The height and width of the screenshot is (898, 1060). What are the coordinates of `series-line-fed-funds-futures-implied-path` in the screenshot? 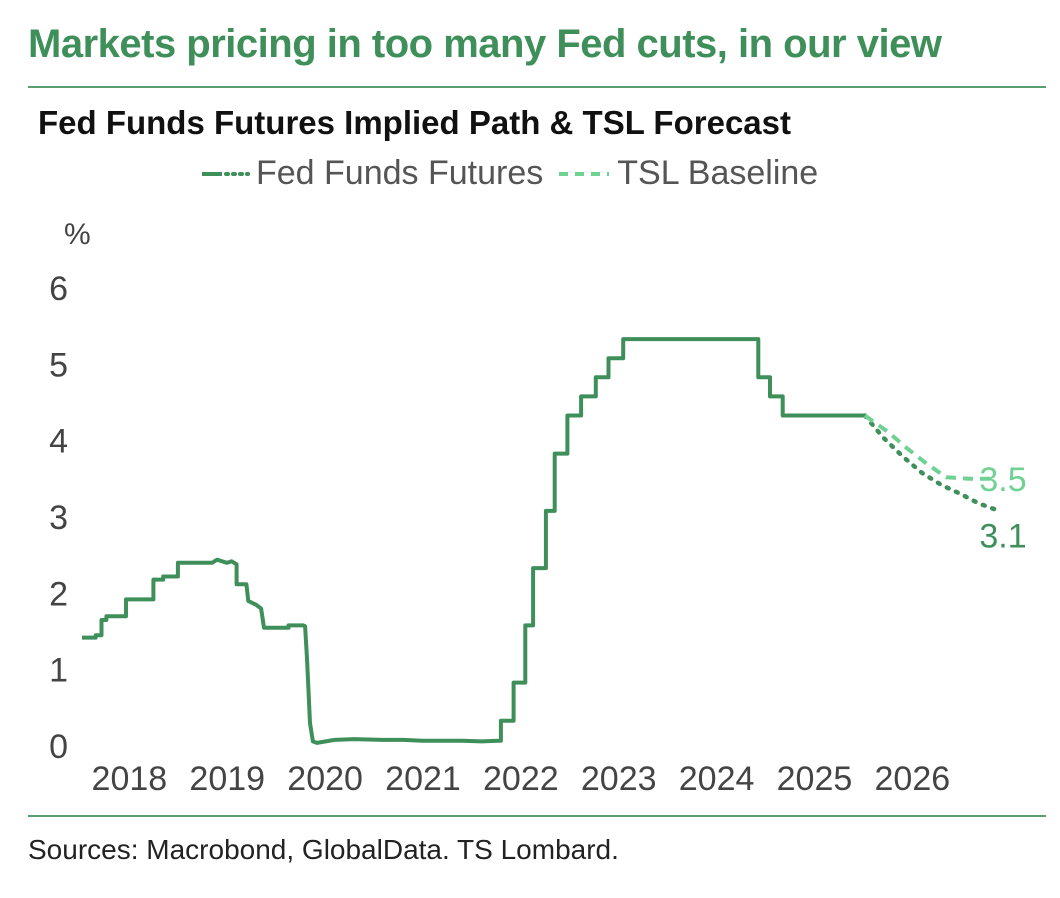 It's located at (930, 462).